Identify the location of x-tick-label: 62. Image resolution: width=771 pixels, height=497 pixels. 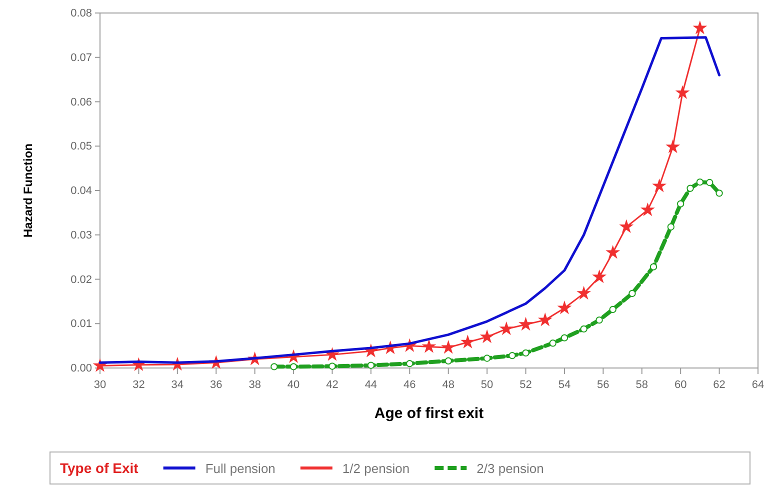
(719, 384).